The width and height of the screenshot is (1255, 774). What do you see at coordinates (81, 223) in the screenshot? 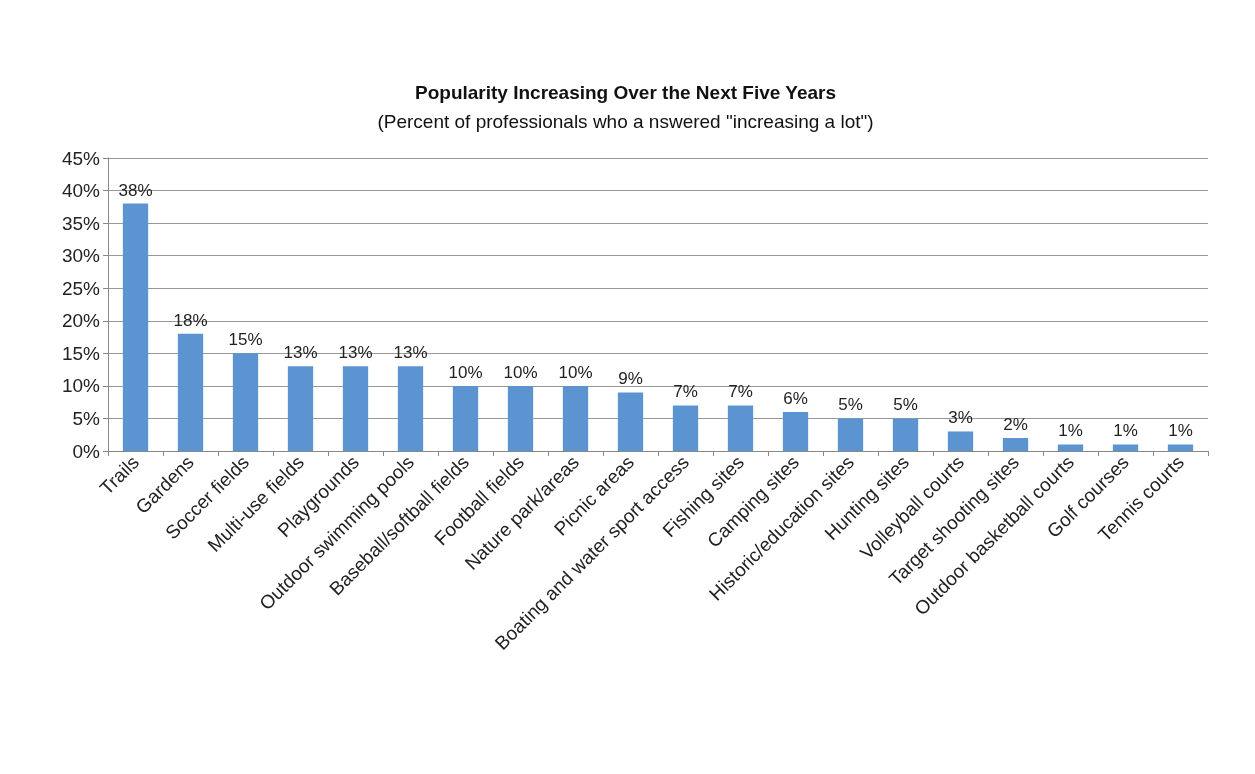
I see `y-tick-label: 35%` at bounding box center [81, 223].